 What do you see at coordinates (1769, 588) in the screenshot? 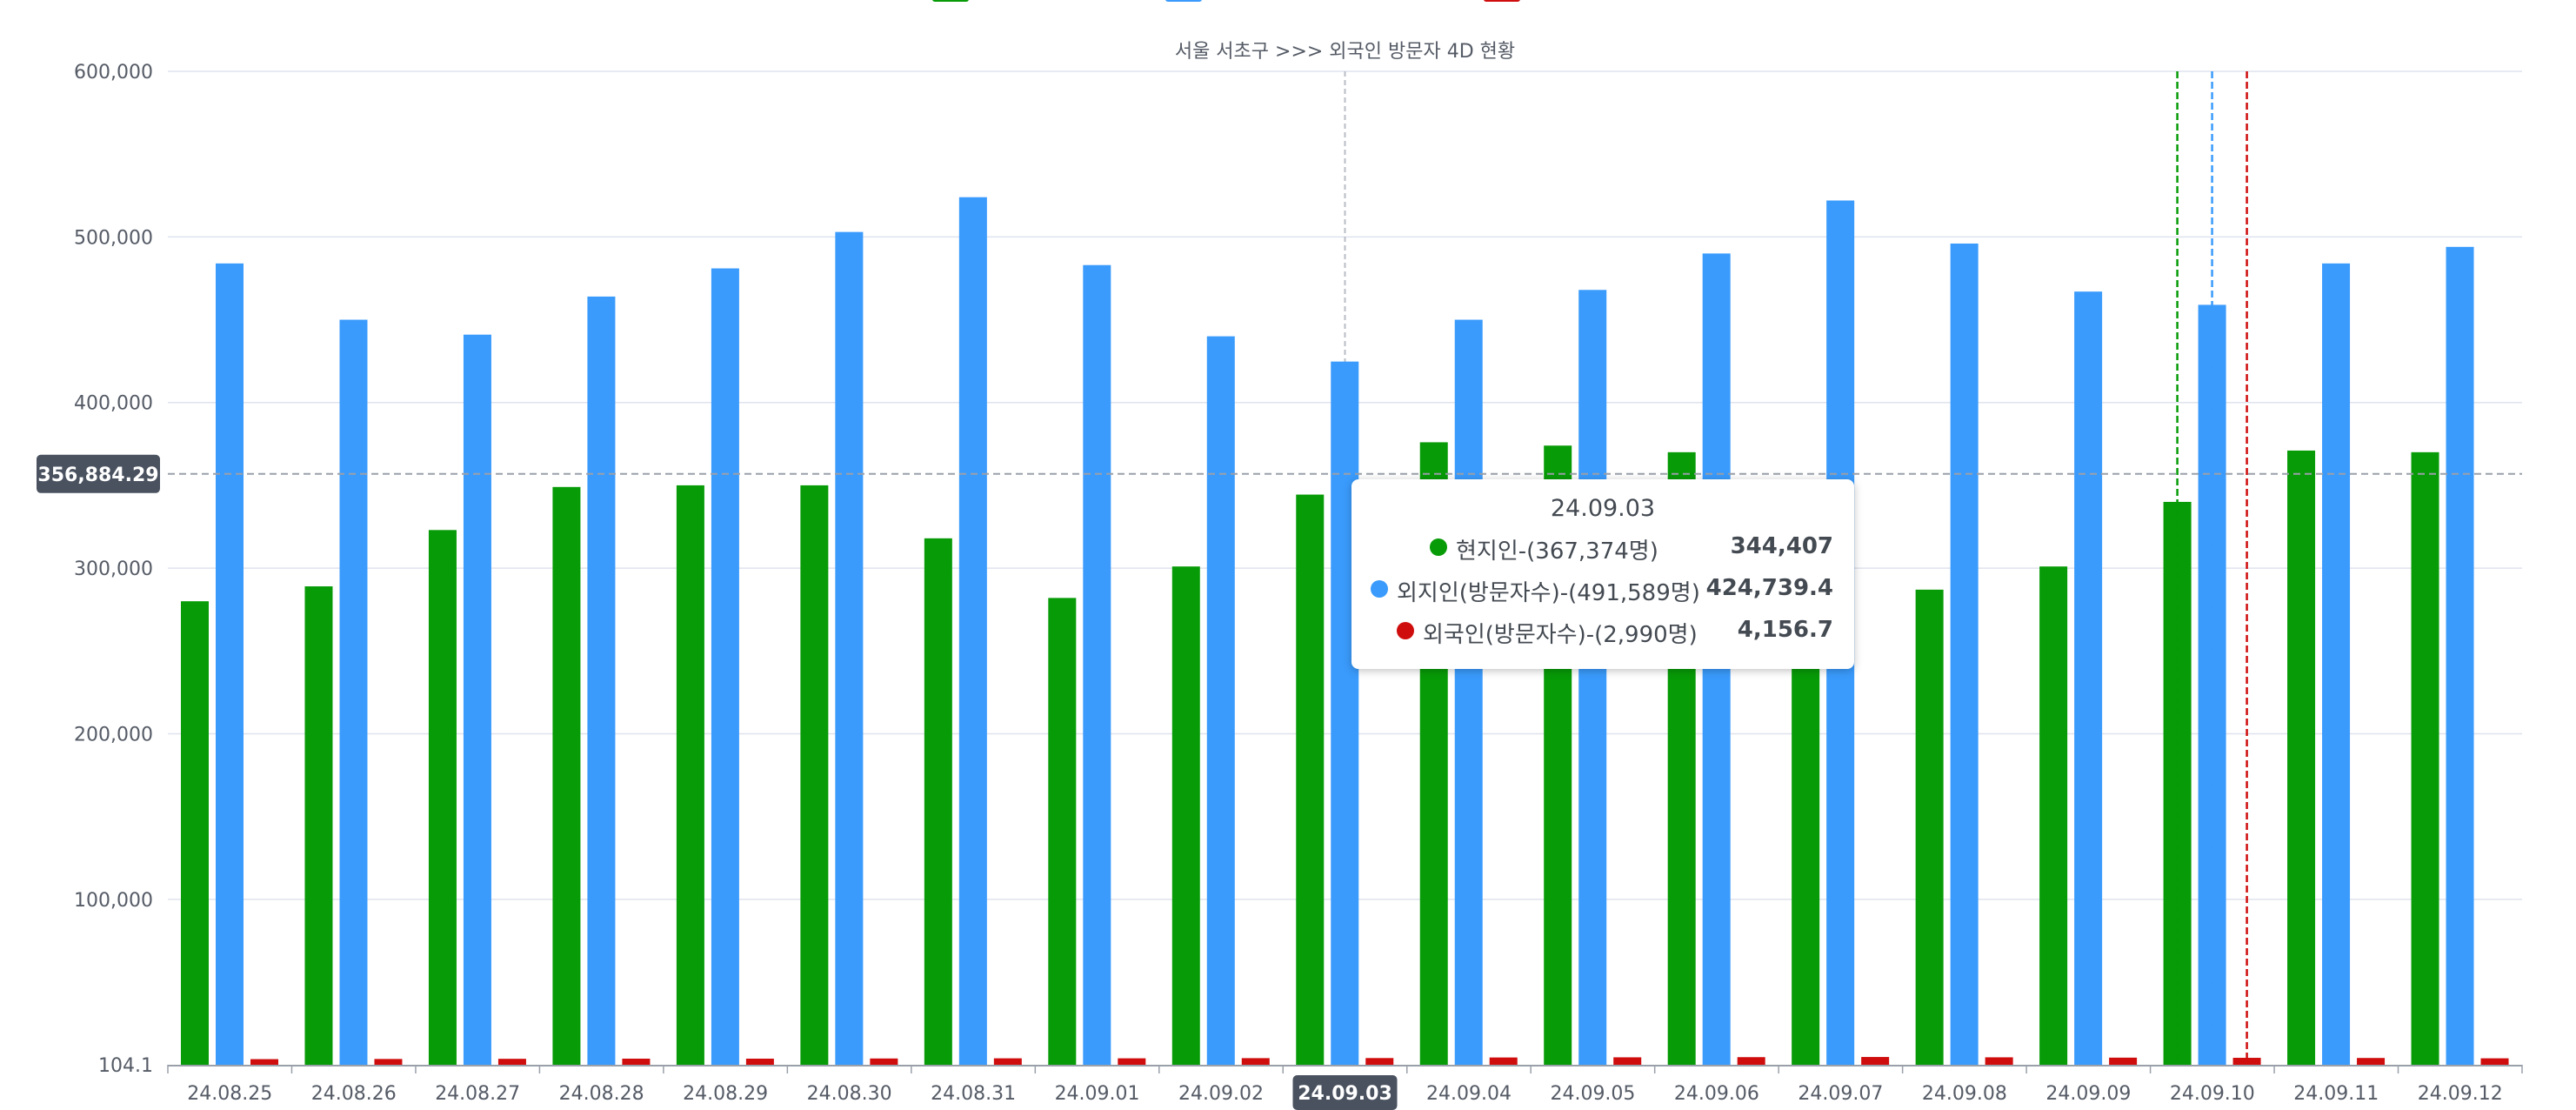
I see `tooltip-series-value: 424,739.4` at bounding box center [1769, 588].